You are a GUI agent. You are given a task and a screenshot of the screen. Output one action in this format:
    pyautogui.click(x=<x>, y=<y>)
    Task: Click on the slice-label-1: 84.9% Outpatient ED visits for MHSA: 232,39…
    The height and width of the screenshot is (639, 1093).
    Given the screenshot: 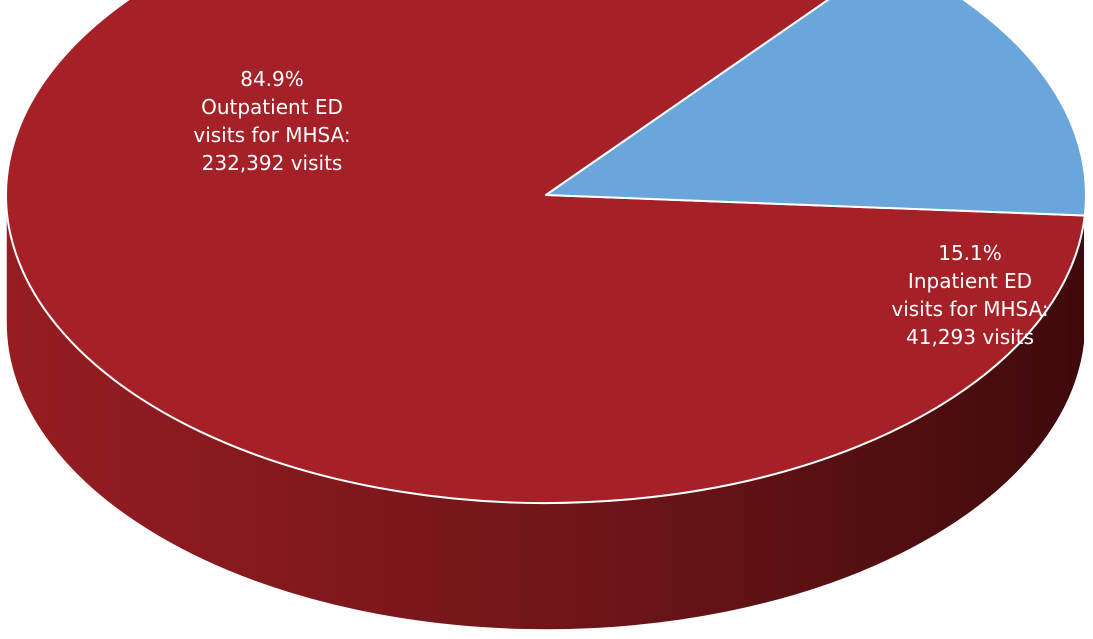 What is the action you would take?
    pyautogui.click(x=271, y=121)
    